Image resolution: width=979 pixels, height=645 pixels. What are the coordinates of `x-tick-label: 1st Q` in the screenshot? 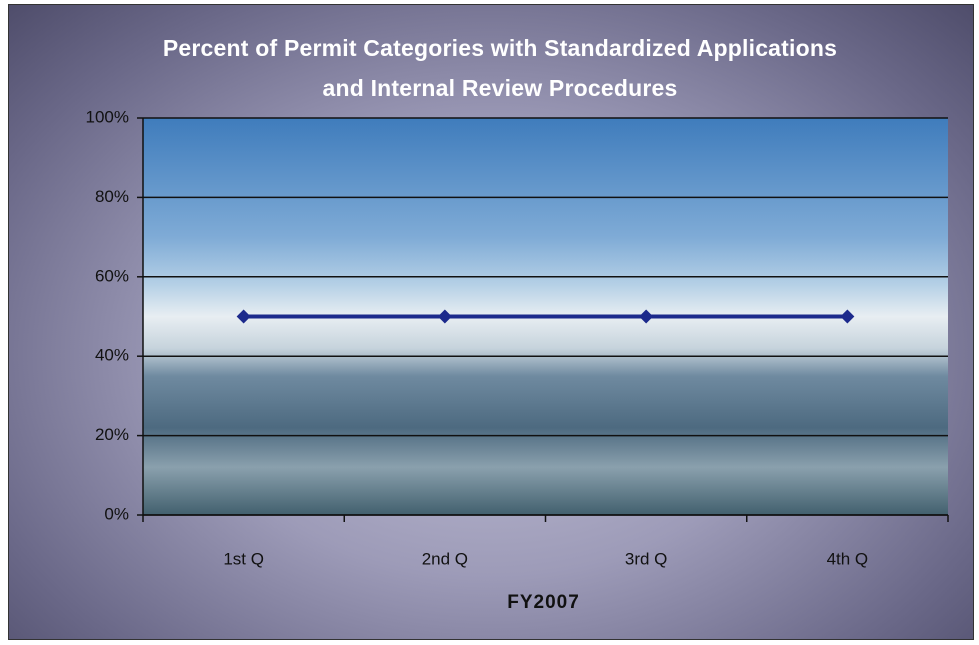 It's located at (243, 558).